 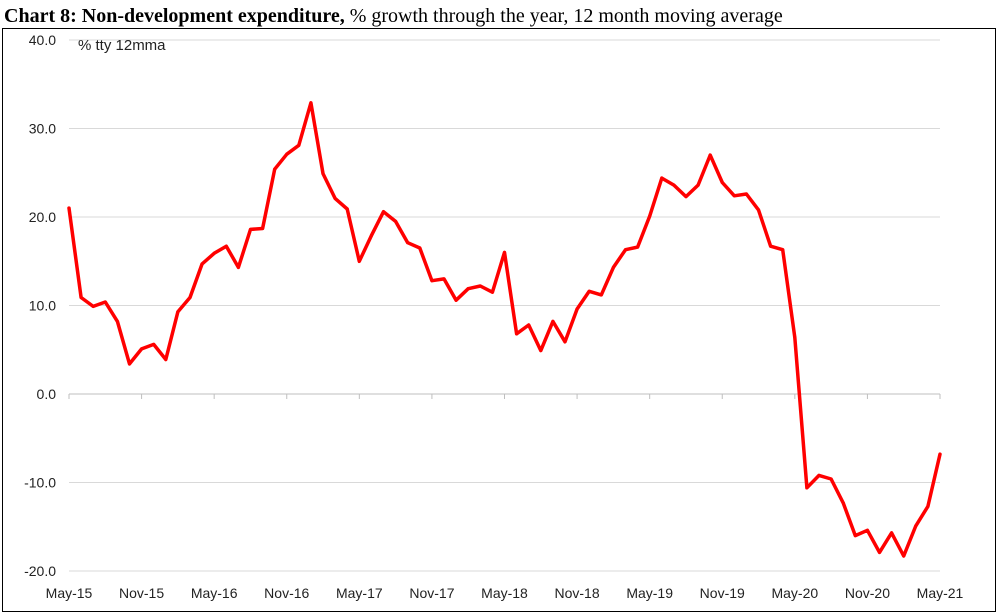 I want to click on y-tick-label: -10.0, so click(x=40, y=483).